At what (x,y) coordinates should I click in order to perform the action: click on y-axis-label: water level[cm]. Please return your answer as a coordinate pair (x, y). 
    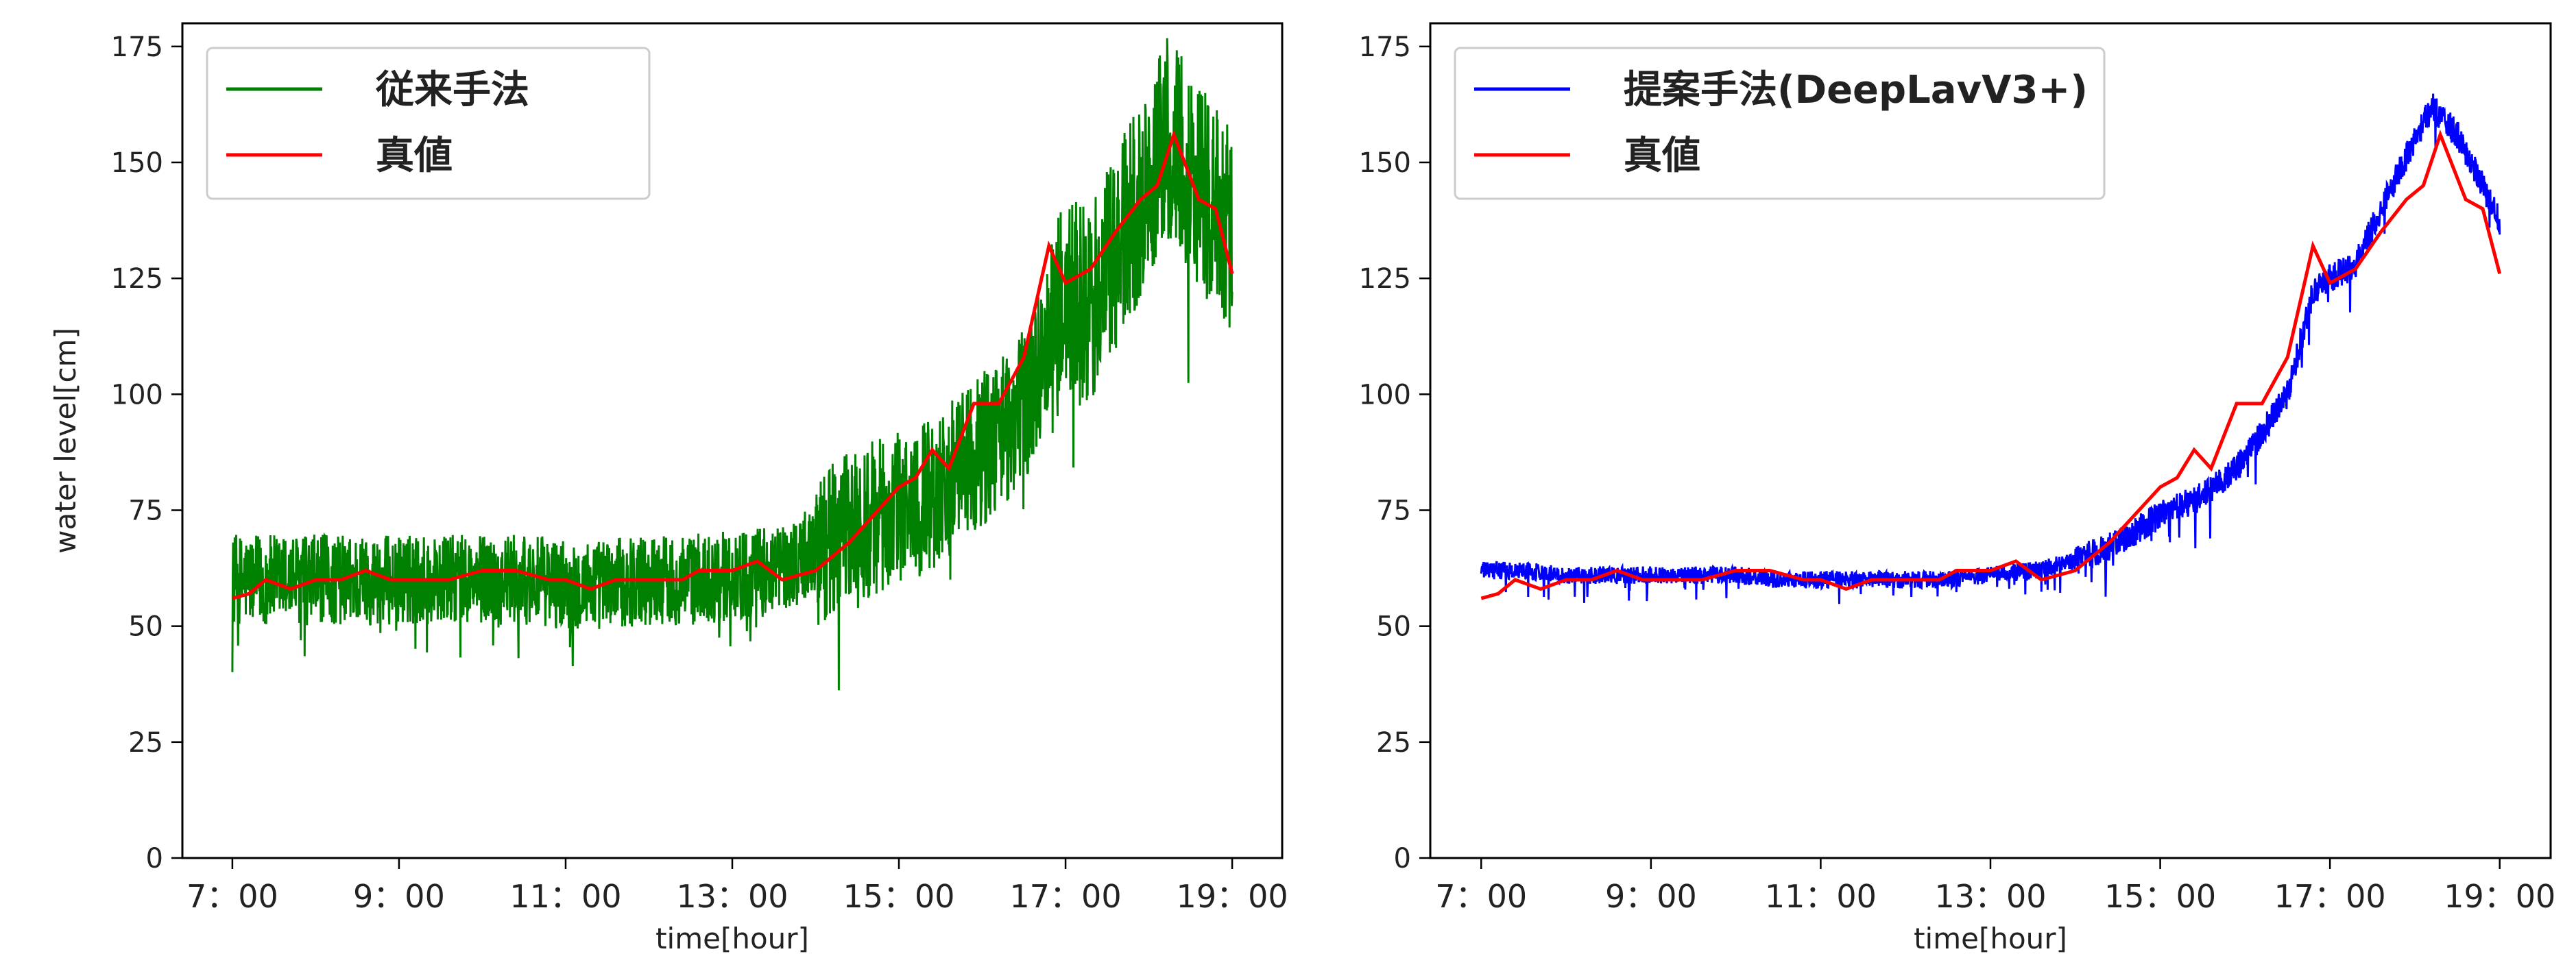
    Looking at the image, I should click on (66, 441).